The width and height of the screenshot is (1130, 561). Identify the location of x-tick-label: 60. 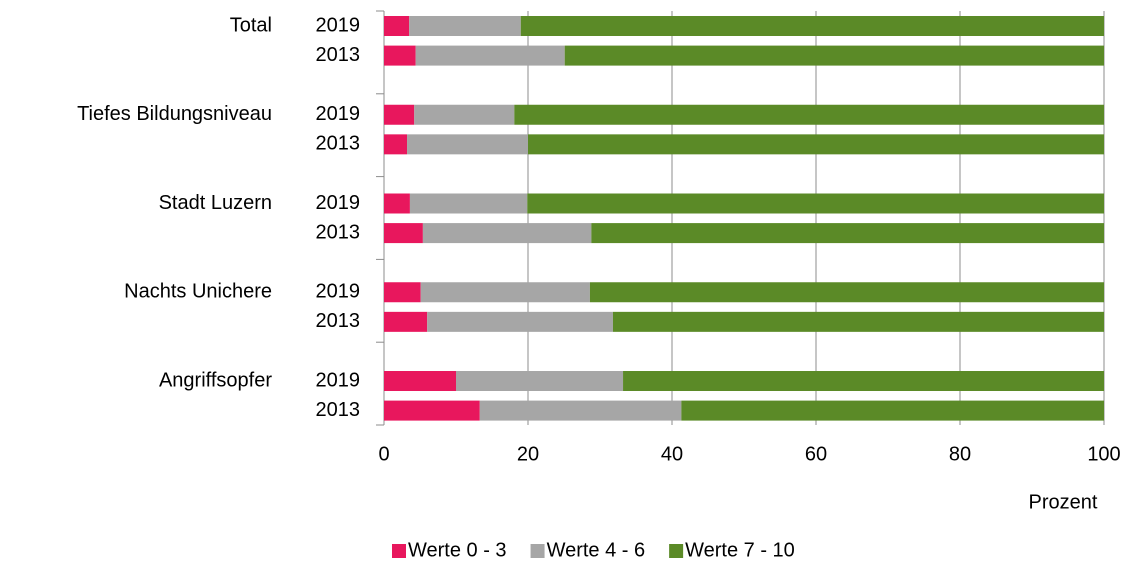
(816, 454).